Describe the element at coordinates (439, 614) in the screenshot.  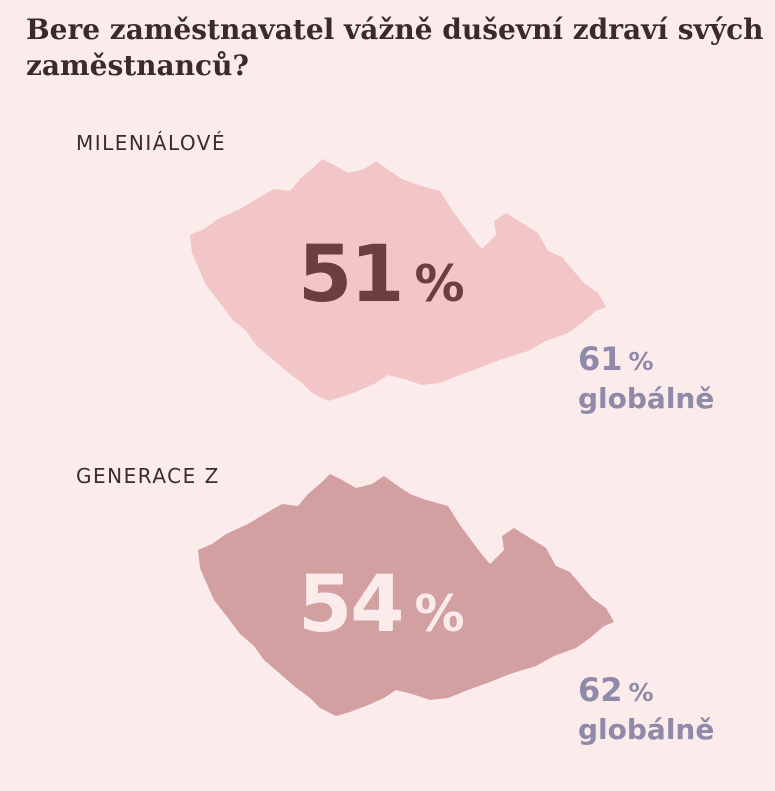
I see `value-genz-unit: %` at that location.